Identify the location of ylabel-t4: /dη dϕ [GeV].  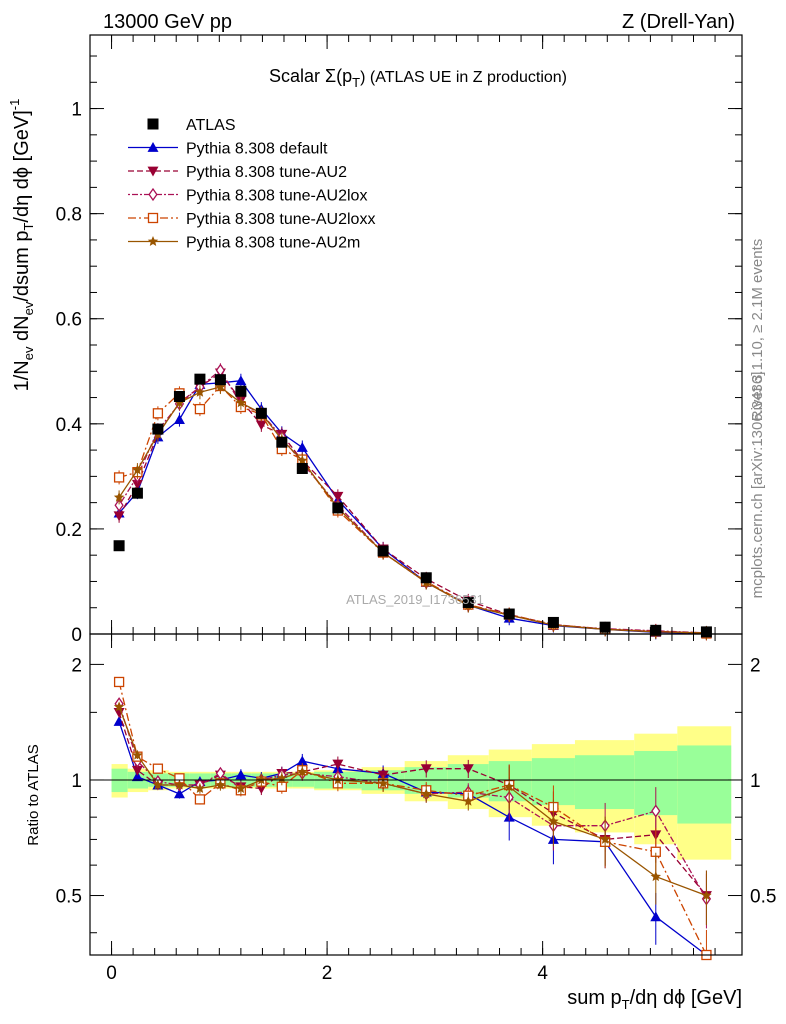
(22, 166).